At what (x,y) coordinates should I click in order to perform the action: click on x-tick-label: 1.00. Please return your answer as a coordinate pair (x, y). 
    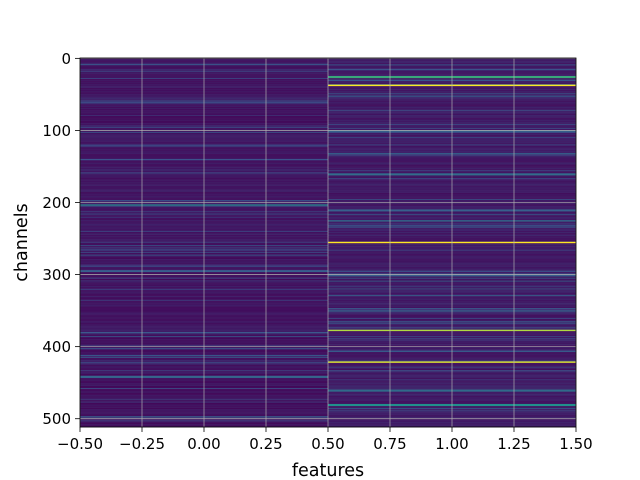
    Looking at the image, I should click on (451, 444).